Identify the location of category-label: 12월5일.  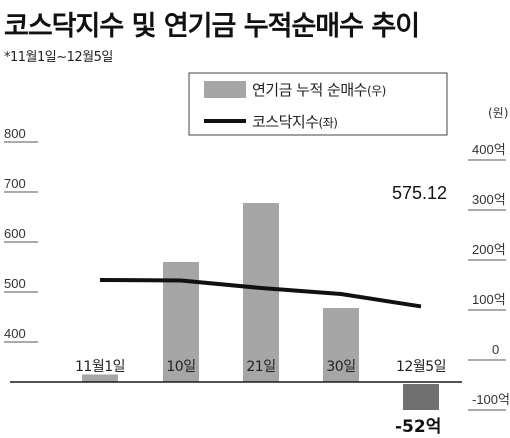
(421, 367).